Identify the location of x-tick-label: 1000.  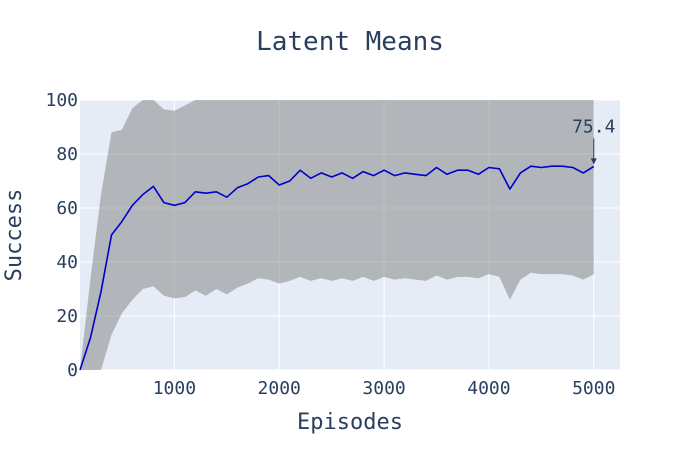
(174, 388).